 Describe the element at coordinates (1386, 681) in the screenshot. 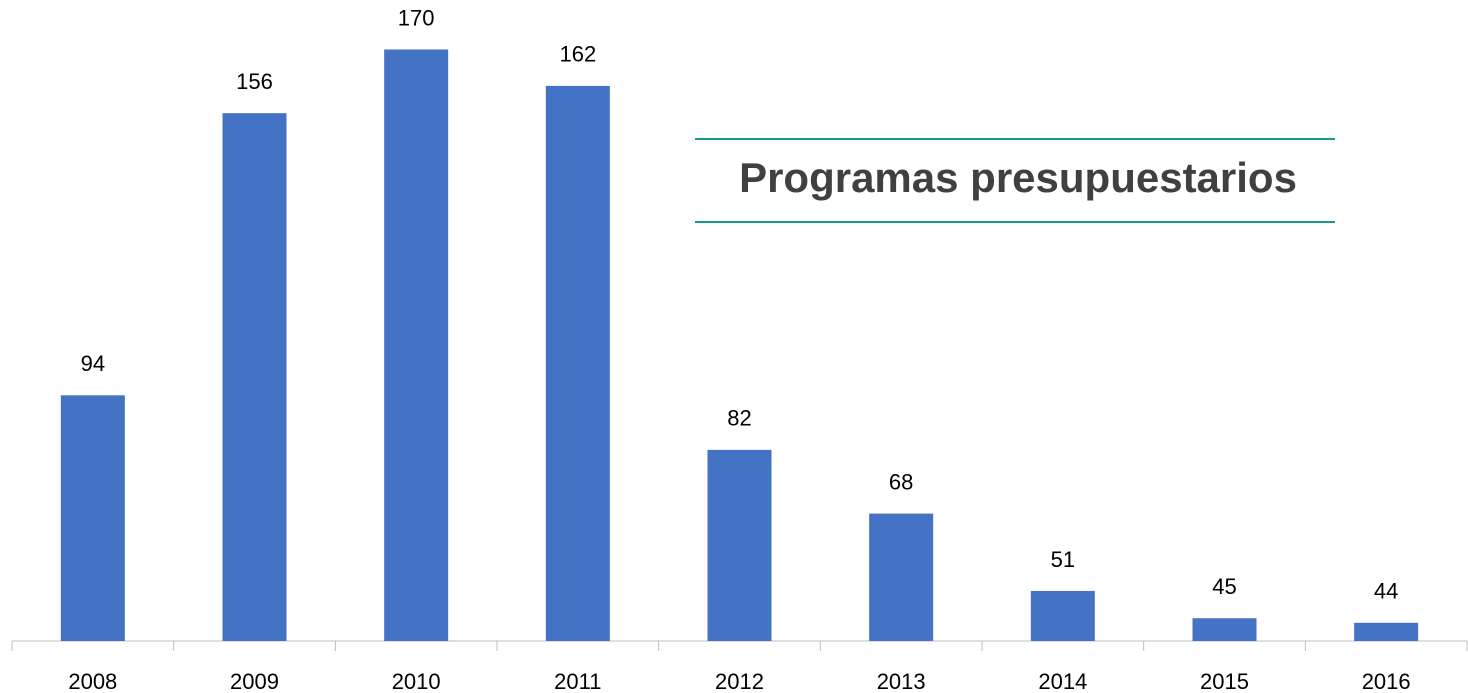

I see `x-tick-label: 2016` at that location.